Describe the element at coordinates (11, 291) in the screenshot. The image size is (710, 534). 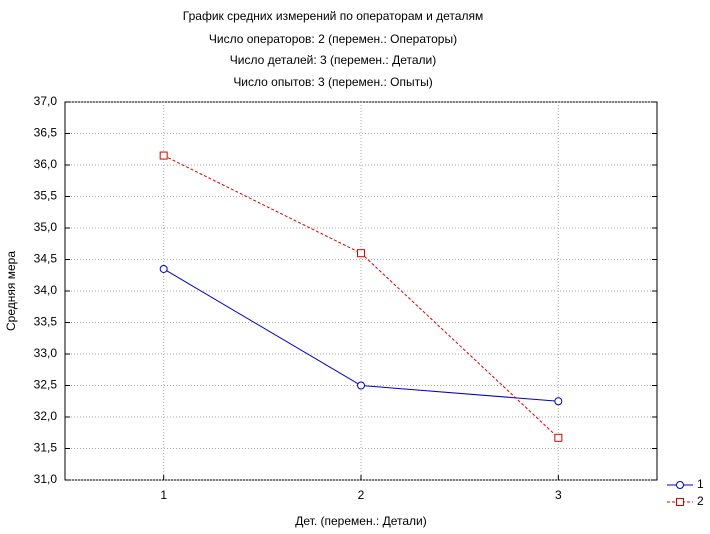
I see `y-axis-label: Средняя мера` at that location.